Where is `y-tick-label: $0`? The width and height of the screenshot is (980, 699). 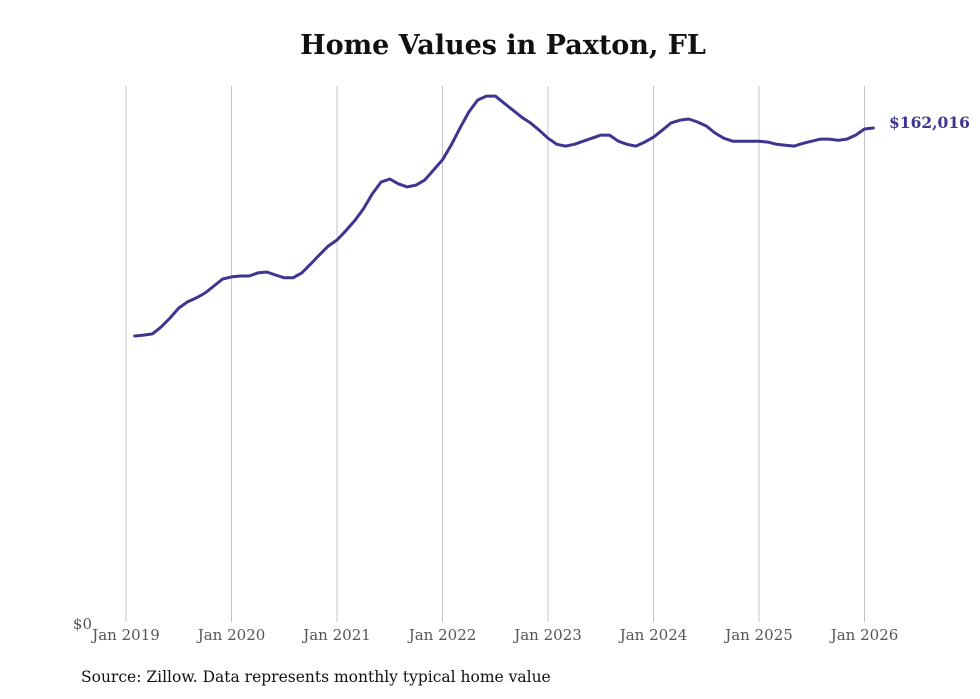 y-tick-label: $0 is located at coordinates (82, 624).